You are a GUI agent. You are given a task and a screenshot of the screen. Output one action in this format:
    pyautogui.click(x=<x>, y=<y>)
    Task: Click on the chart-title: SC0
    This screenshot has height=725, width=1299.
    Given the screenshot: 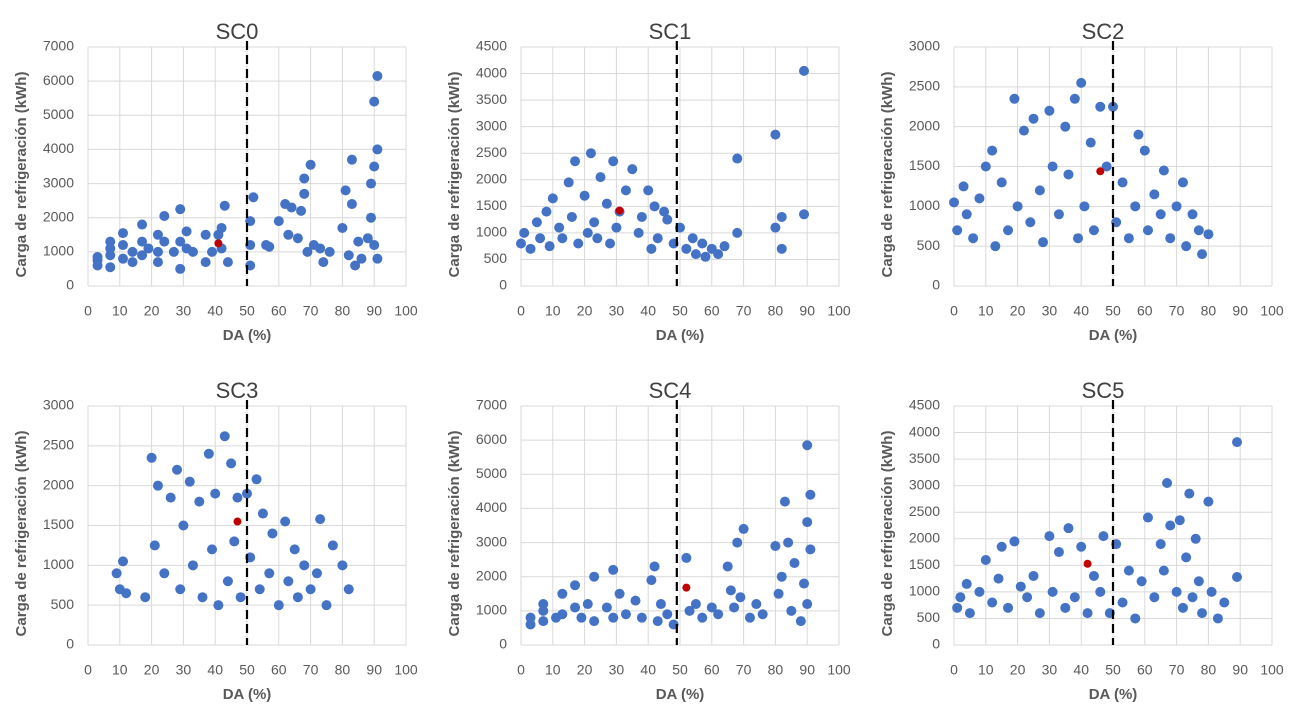 What is the action you would take?
    pyautogui.click(x=237, y=31)
    